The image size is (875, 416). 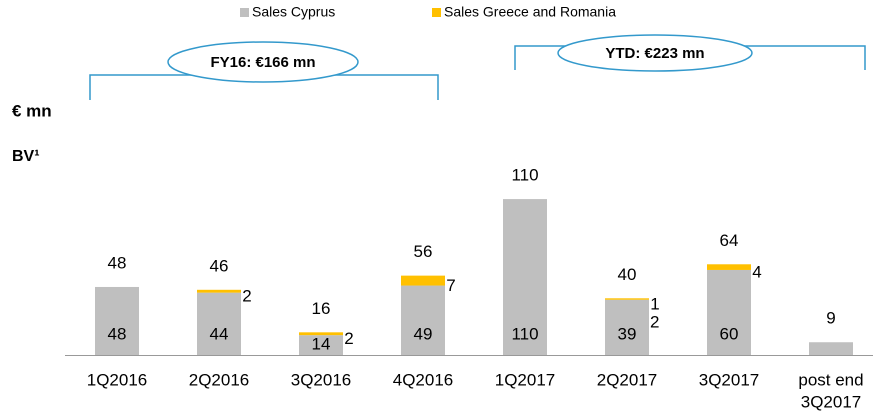 I want to click on segment-label: 110, so click(x=524, y=333).